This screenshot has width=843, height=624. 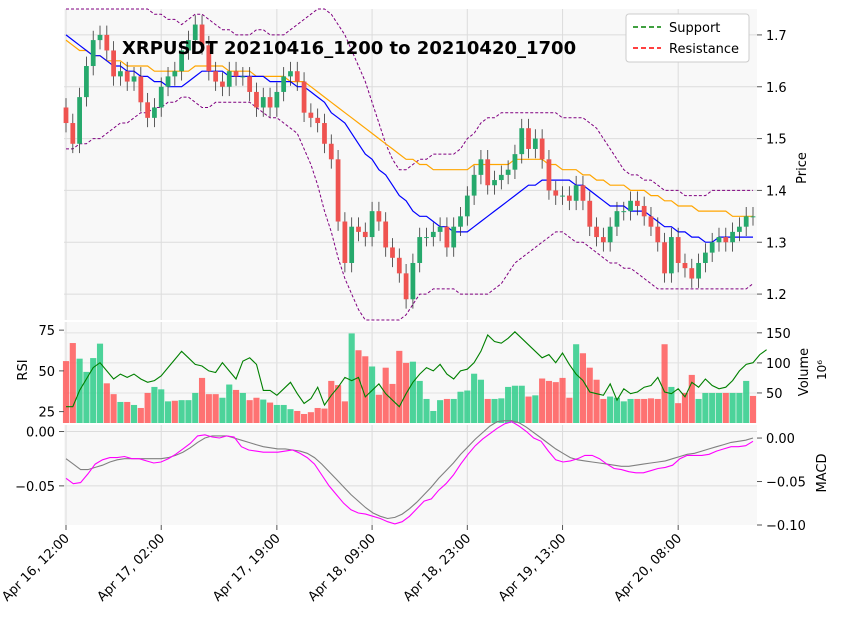 I want to click on x-tick-label: Apr 18, 23:00, so click(x=437, y=567).